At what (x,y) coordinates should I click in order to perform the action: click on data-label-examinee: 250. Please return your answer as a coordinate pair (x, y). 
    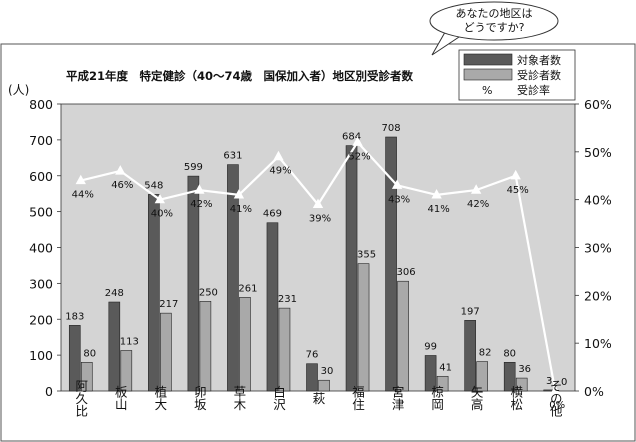
    Looking at the image, I should click on (208, 292).